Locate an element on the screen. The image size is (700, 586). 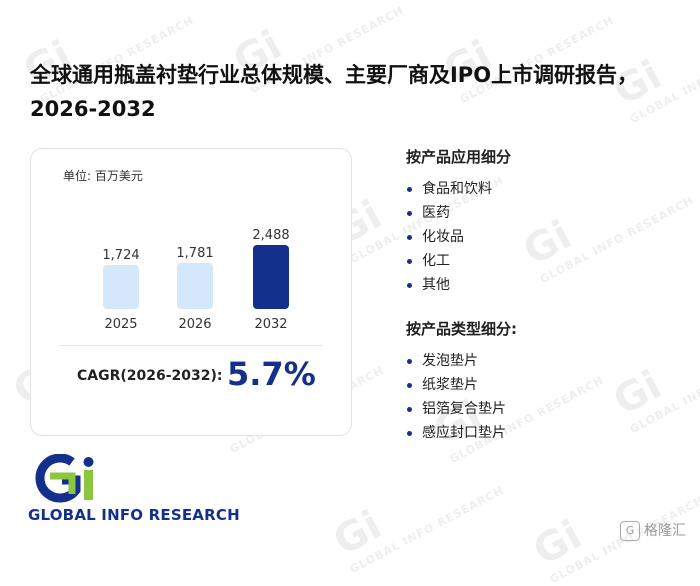
bar-value-label: 1,724 is located at coordinates (120, 255).